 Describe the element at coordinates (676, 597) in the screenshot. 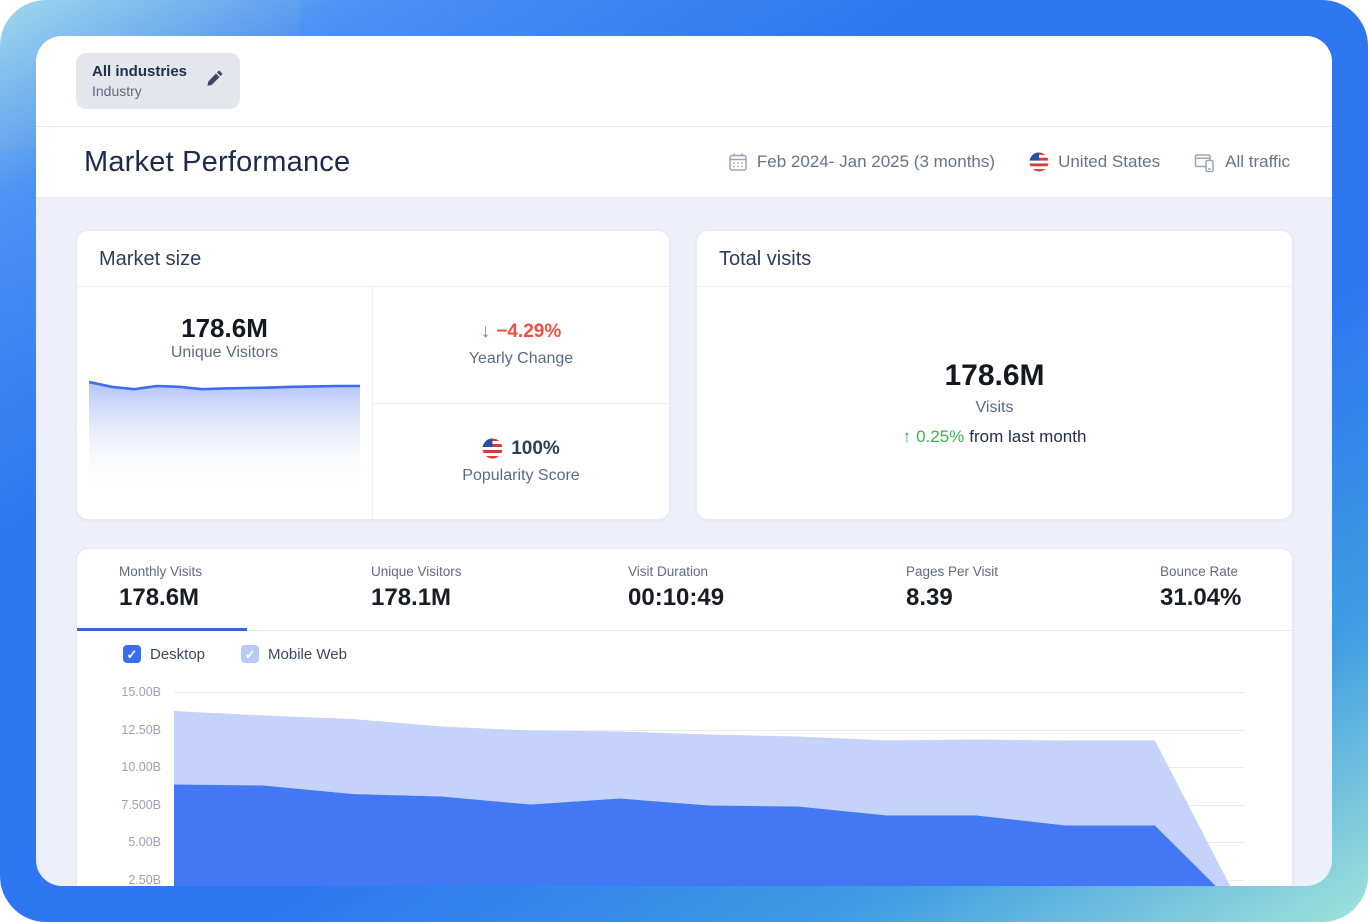

I see `metric-value: 00:10:49` at that location.